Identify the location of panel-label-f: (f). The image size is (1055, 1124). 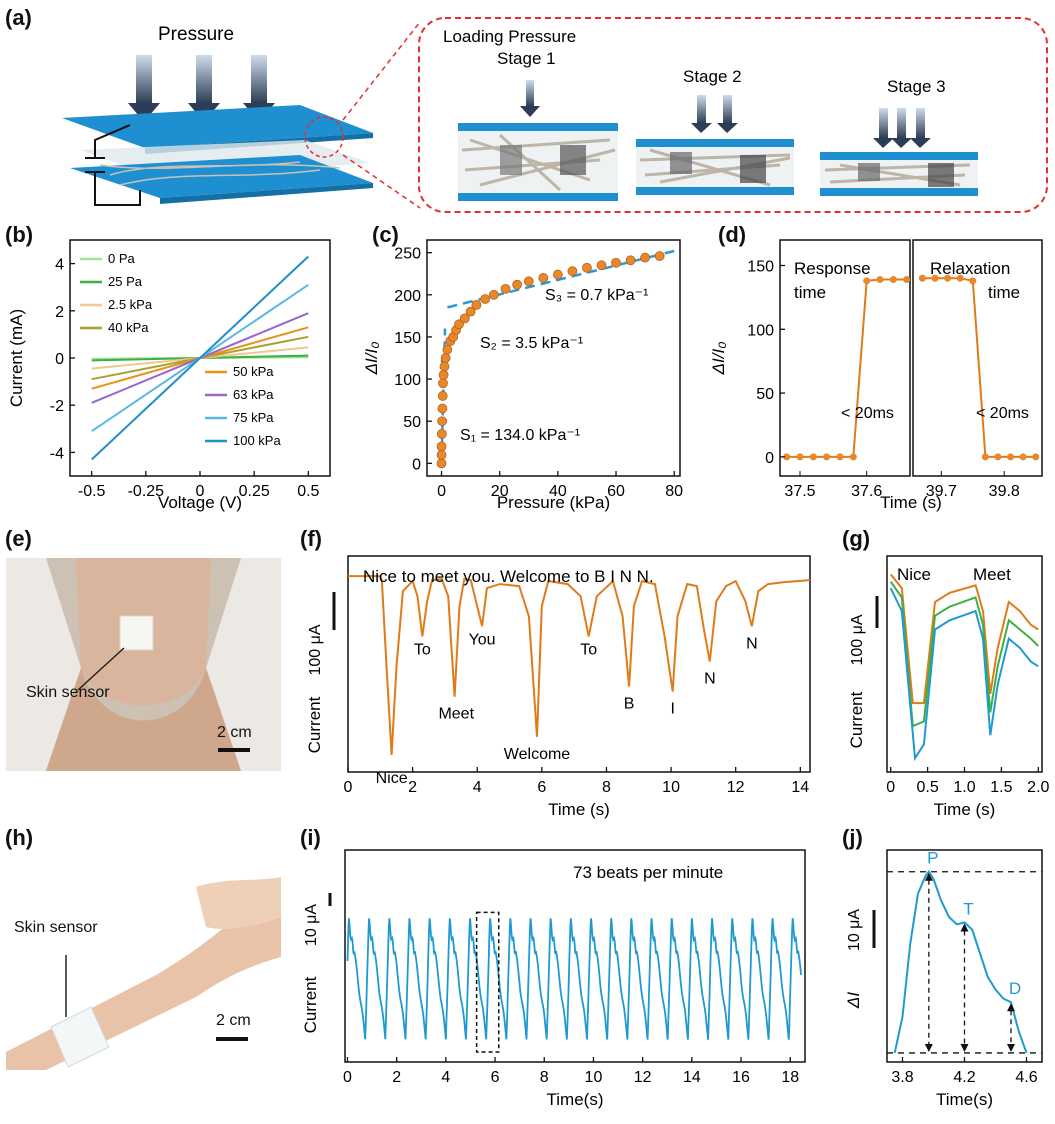
(311, 538).